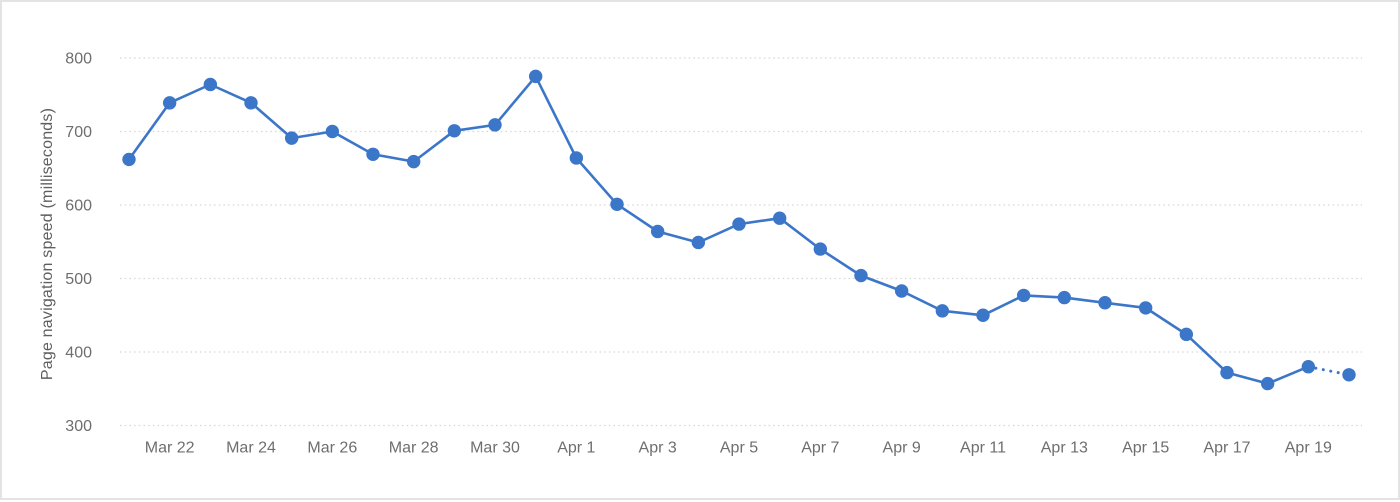 This screenshot has width=1400, height=502. I want to click on x-tick-label: Mar 26, so click(332, 448).